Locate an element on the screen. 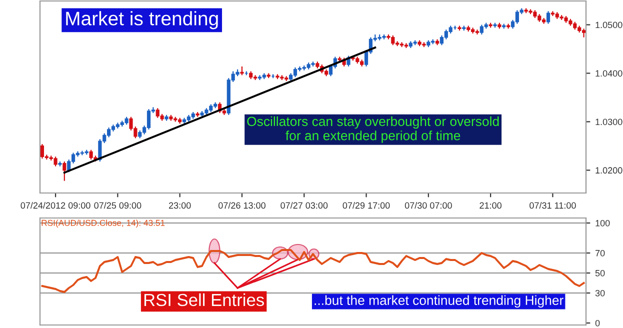 The height and width of the screenshot is (328, 623). y-tick-label: 100 is located at coordinates (603, 223).